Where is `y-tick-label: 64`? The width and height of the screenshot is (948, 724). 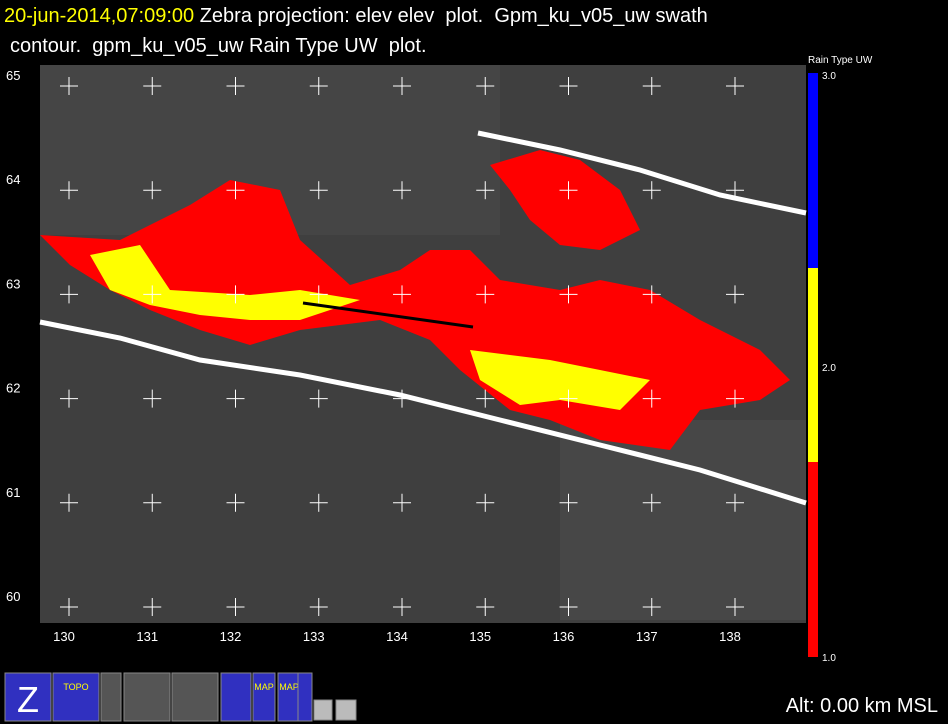 y-tick-label: 64 is located at coordinates (13, 179).